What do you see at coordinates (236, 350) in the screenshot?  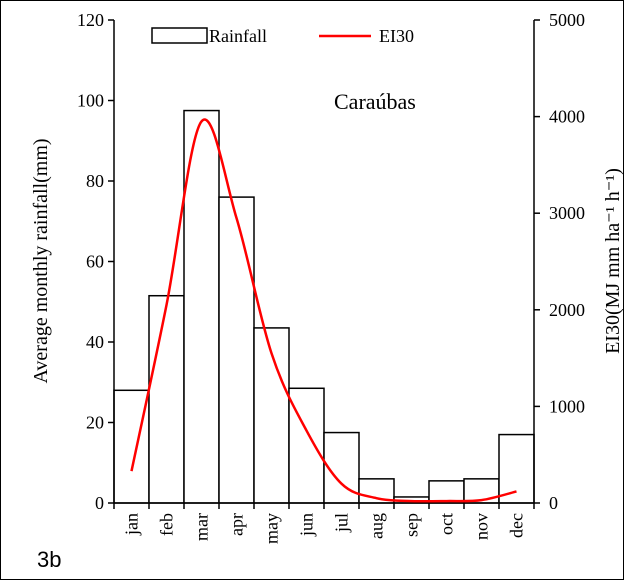 I see `bar-apr` at bounding box center [236, 350].